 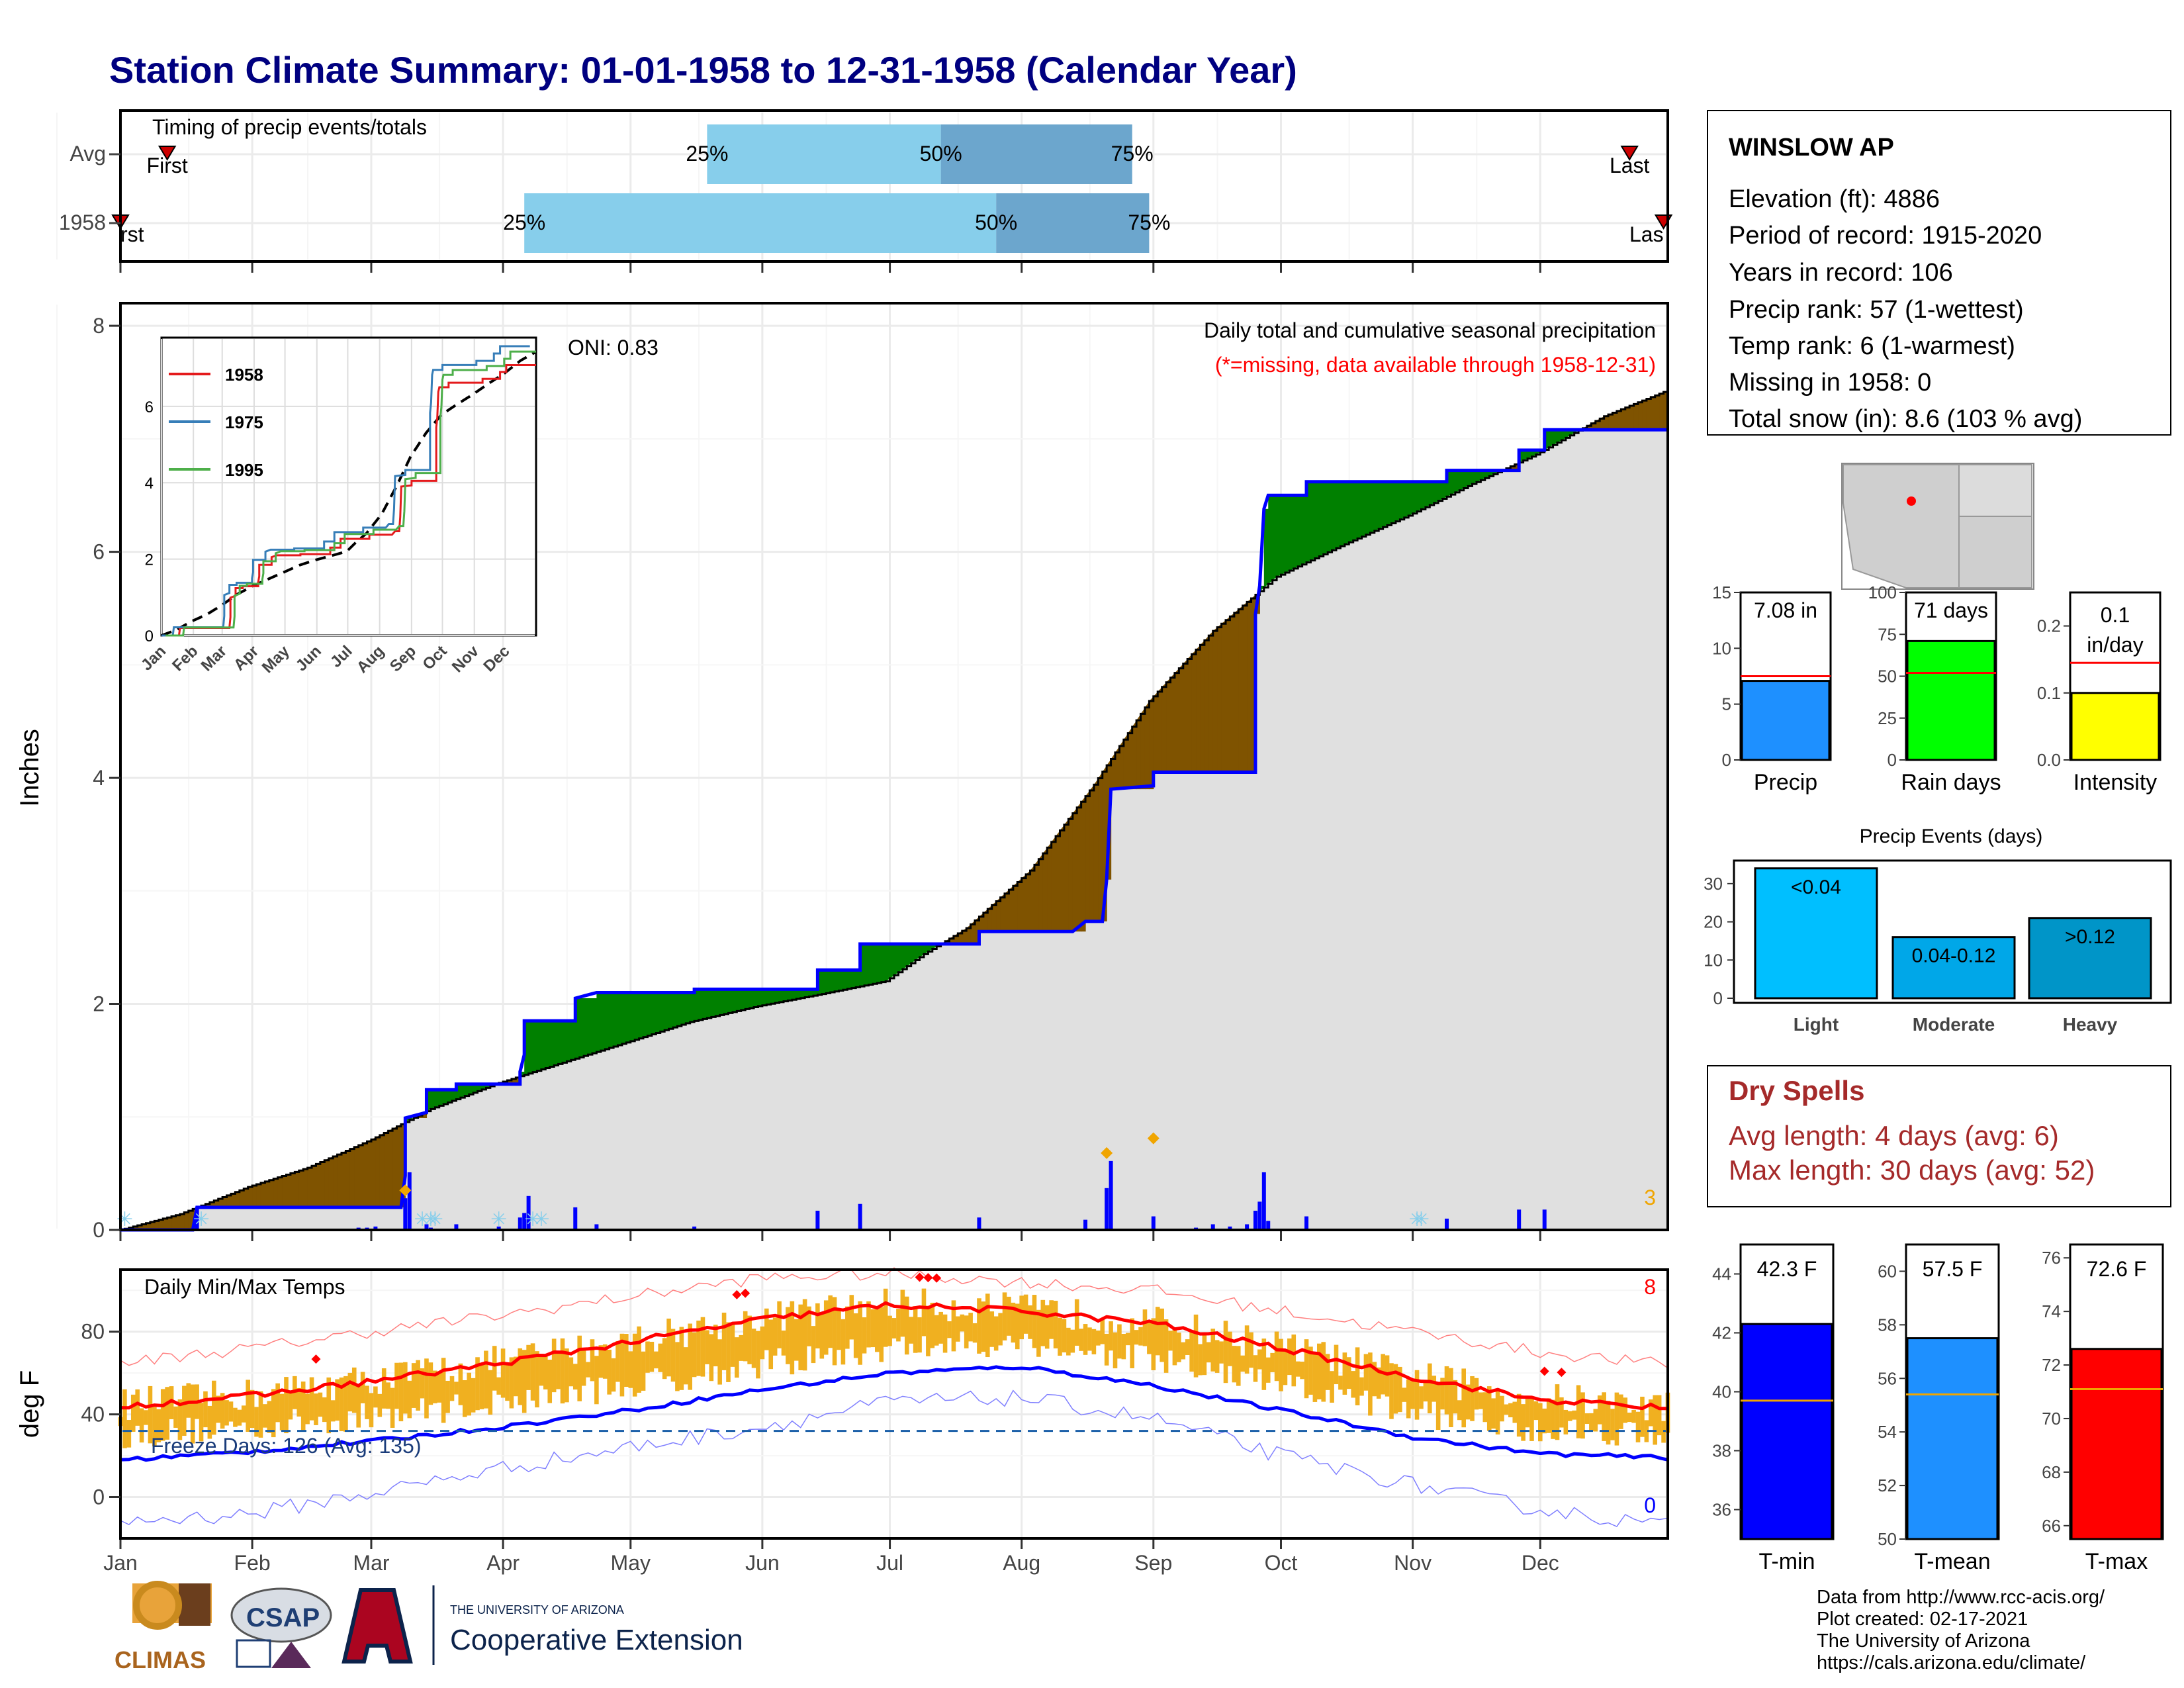 What do you see at coordinates (2116, 1561) in the screenshot?
I see `temp-bar-label: T-max` at bounding box center [2116, 1561].